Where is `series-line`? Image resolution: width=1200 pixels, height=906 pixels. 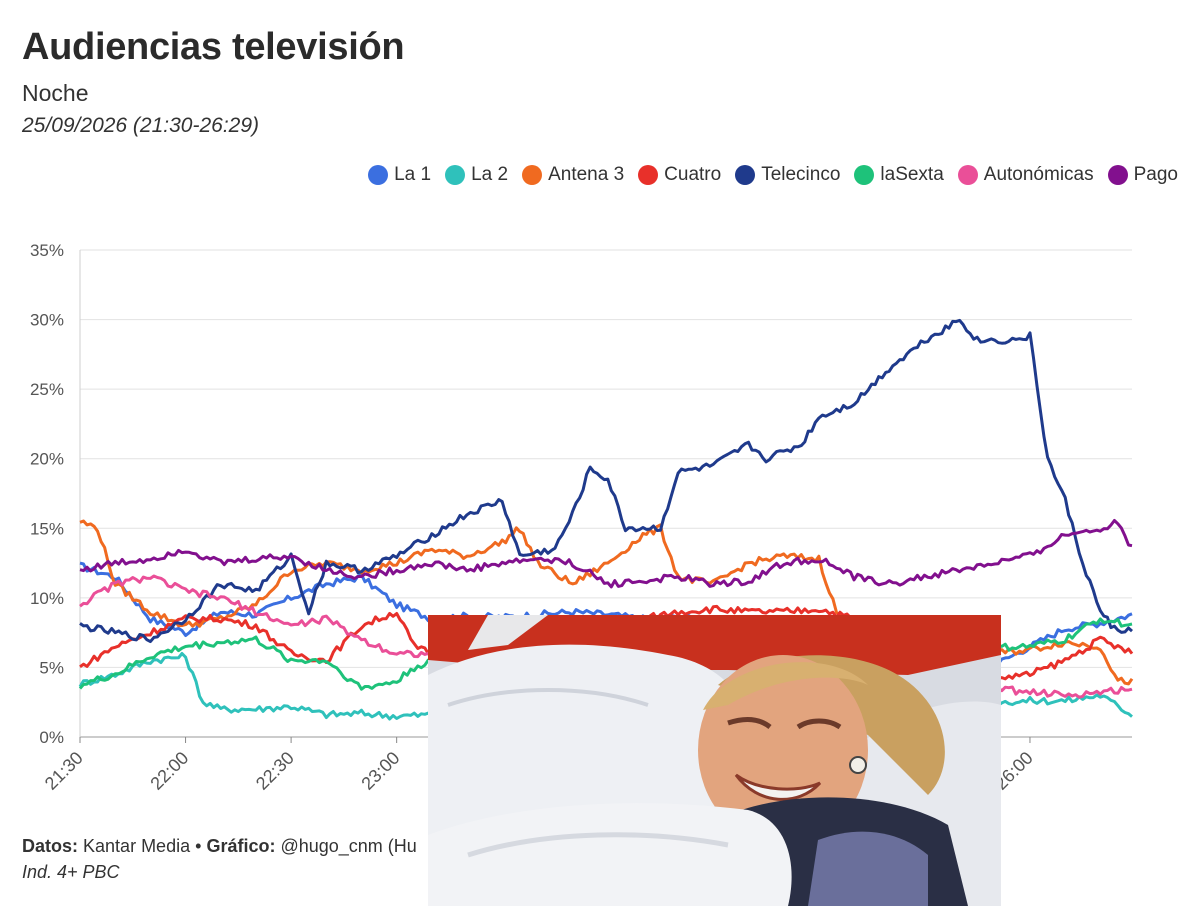 series-line is located at coordinates (606, 554).